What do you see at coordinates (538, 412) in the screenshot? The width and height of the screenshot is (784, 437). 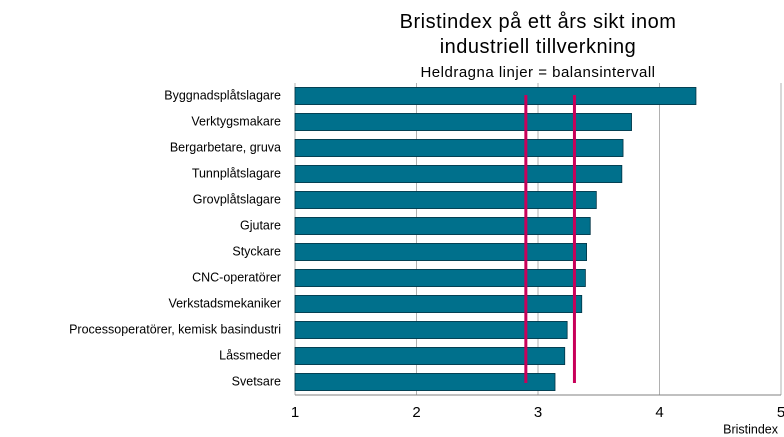 I see `x-tick-label: 3` at bounding box center [538, 412].